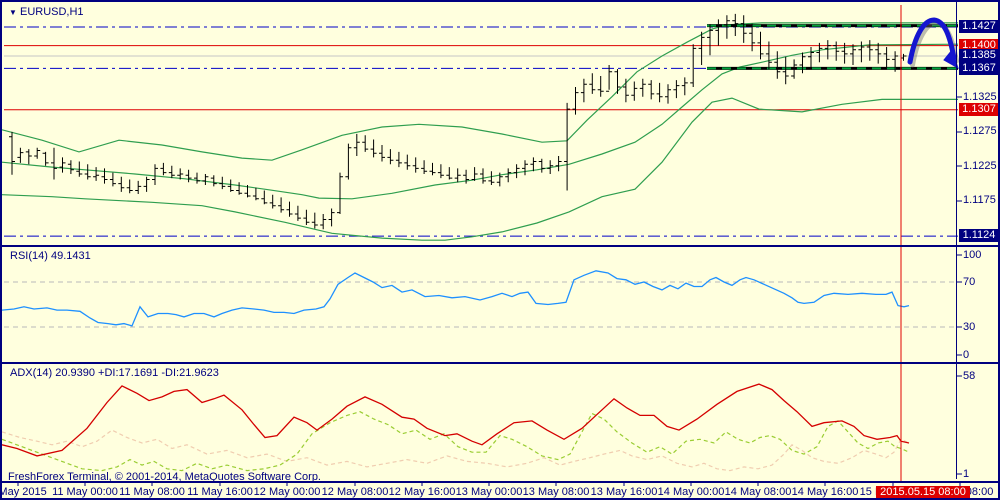  What do you see at coordinates (969, 376) in the screenshot?
I see `adx-axis-label: 58` at bounding box center [969, 376].